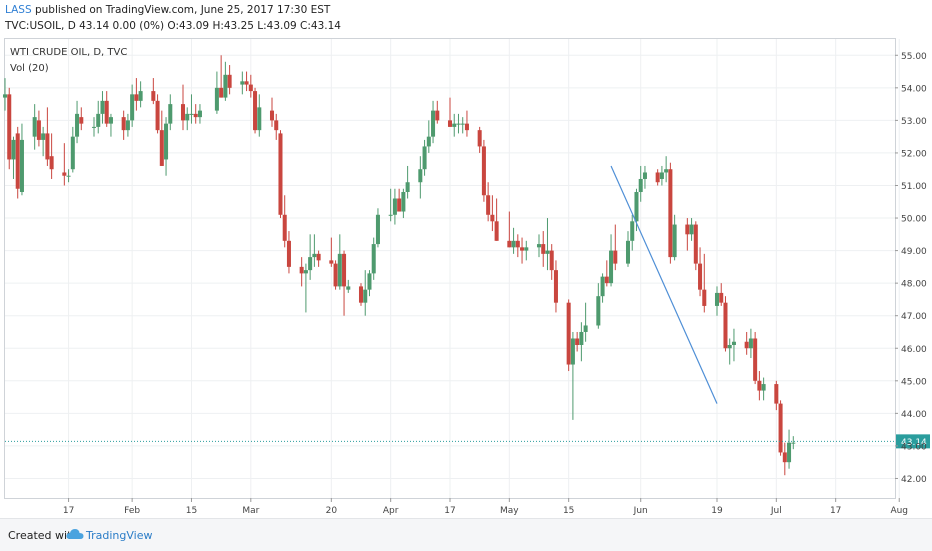 The width and height of the screenshot is (932, 551). What do you see at coordinates (568, 511) in the screenshot?
I see `x-tick-label: 15` at bounding box center [568, 511].